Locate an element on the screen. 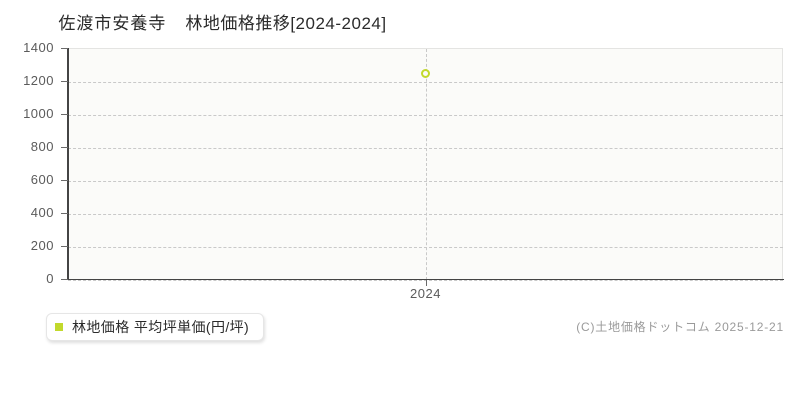  x-axis-line is located at coordinates (426, 279).